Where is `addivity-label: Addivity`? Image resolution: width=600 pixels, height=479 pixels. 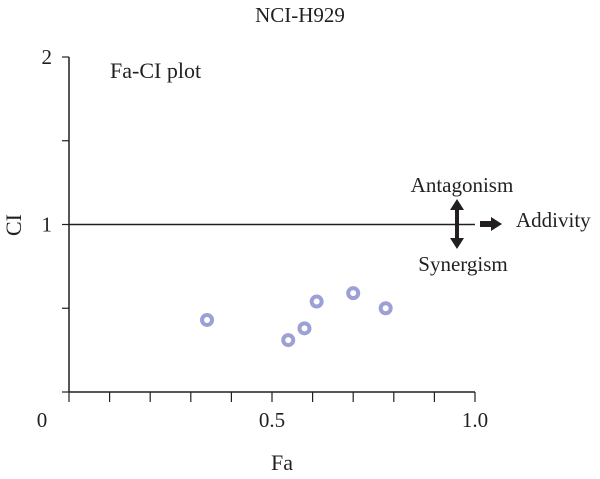 addivity-label: Addivity is located at coordinates (553, 220).